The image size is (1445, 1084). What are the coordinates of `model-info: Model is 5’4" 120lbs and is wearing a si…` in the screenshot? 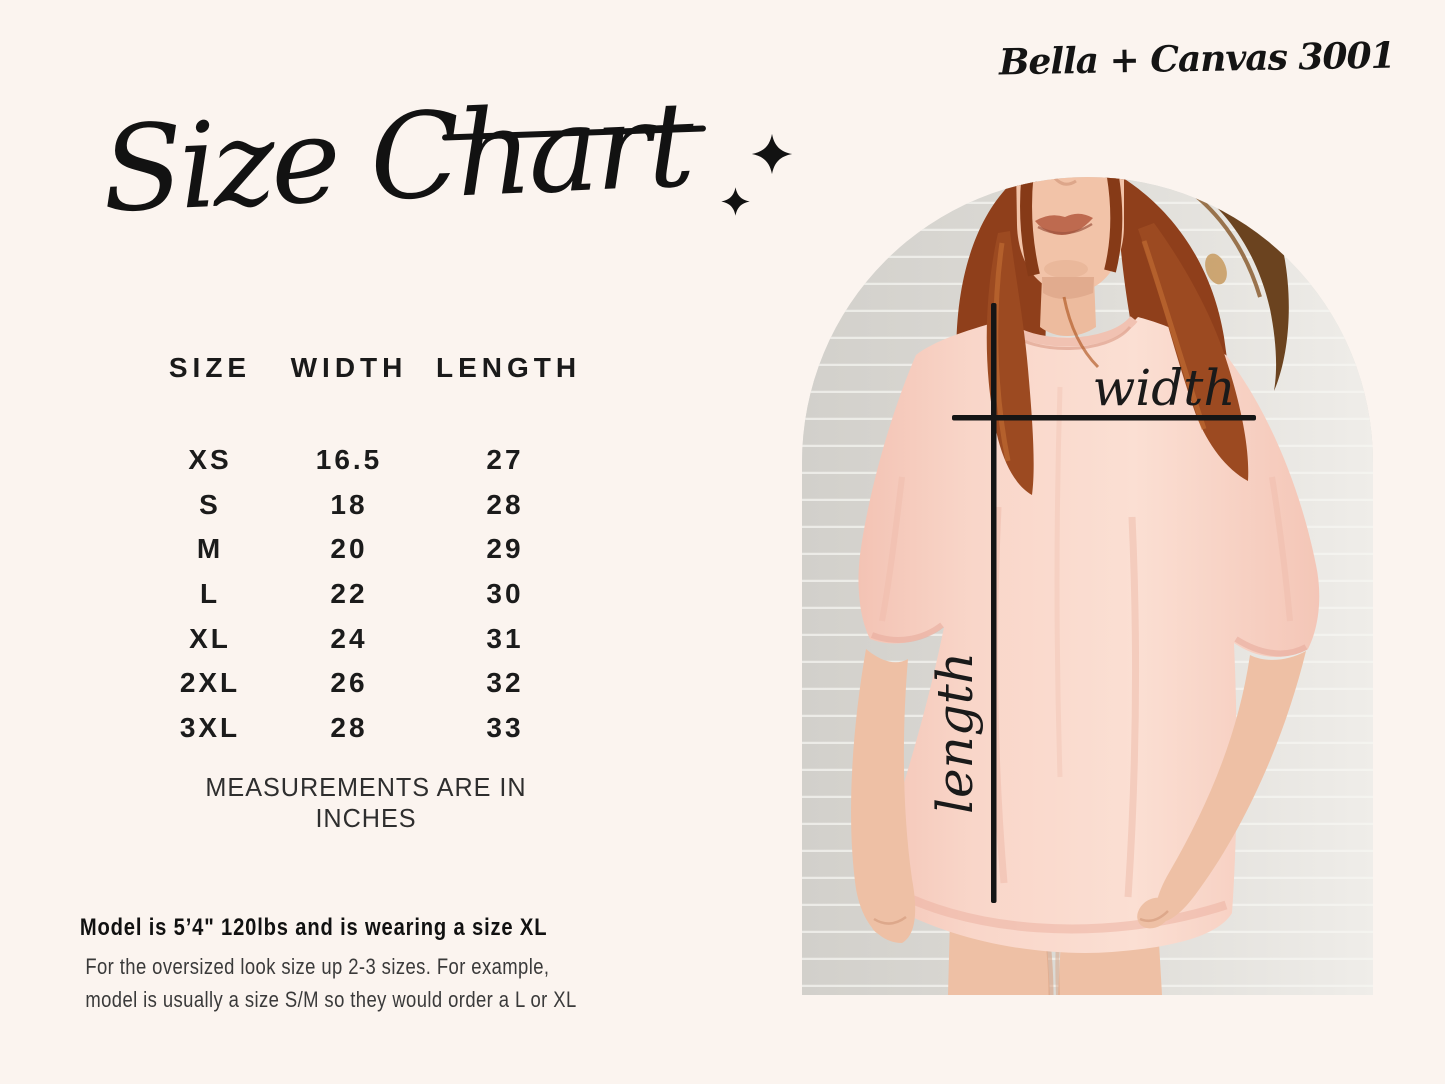 It's located at (310, 963).